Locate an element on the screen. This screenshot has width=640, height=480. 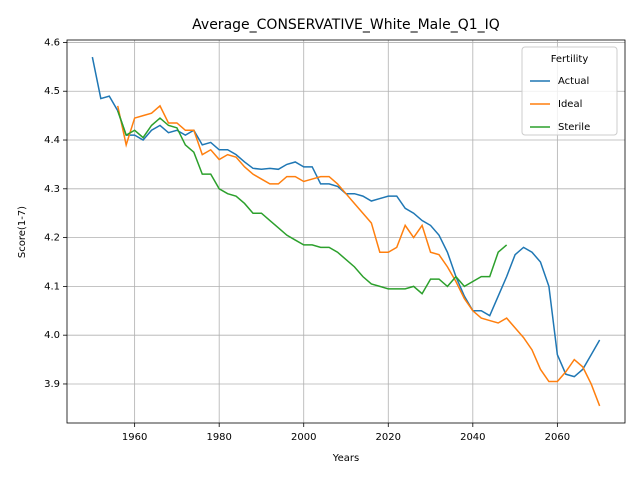
y-tick-label: 4.1 is located at coordinates (52, 286).